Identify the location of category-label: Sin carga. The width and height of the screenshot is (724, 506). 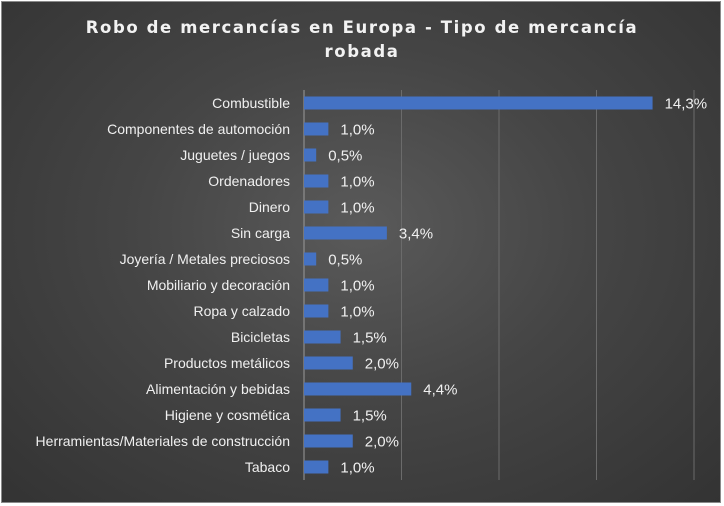
(260, 233).